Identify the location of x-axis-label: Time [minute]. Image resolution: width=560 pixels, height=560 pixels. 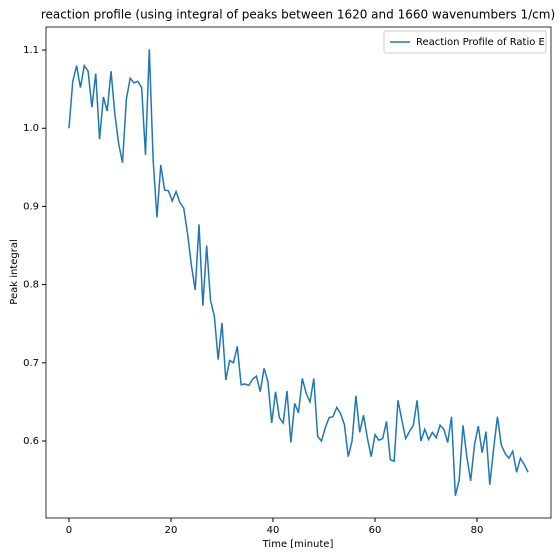
(298, 544).